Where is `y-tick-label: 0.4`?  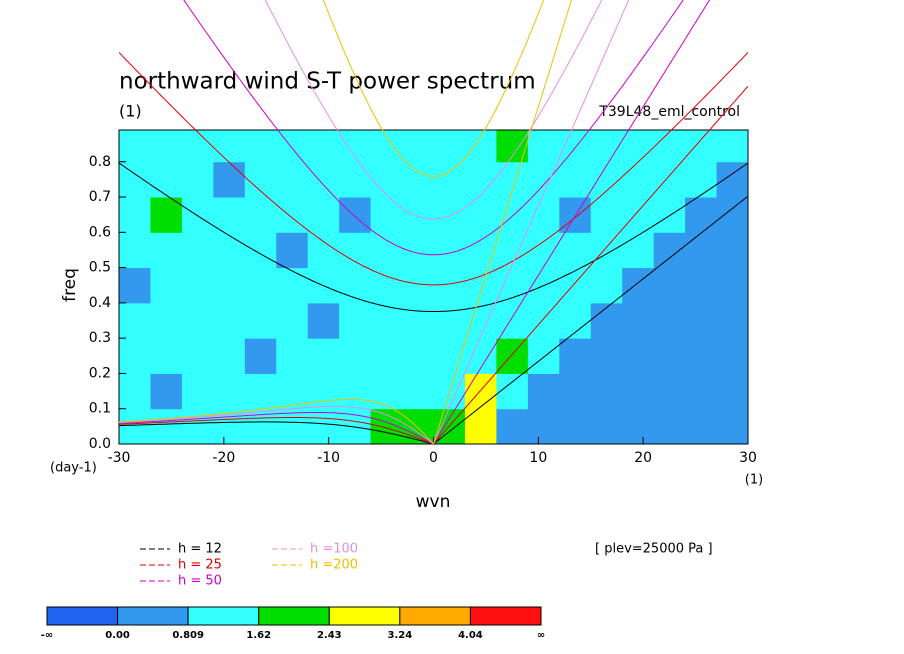
y-tick-label: 0.4 is located at coordinates (100, 303).